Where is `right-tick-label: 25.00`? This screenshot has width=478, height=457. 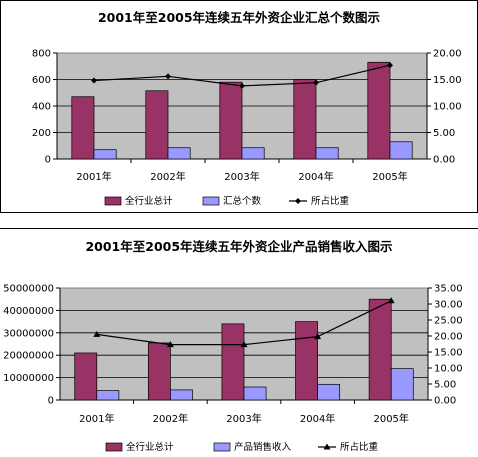 right-tick-label: 25.00 is located at coordinates (448, 321).